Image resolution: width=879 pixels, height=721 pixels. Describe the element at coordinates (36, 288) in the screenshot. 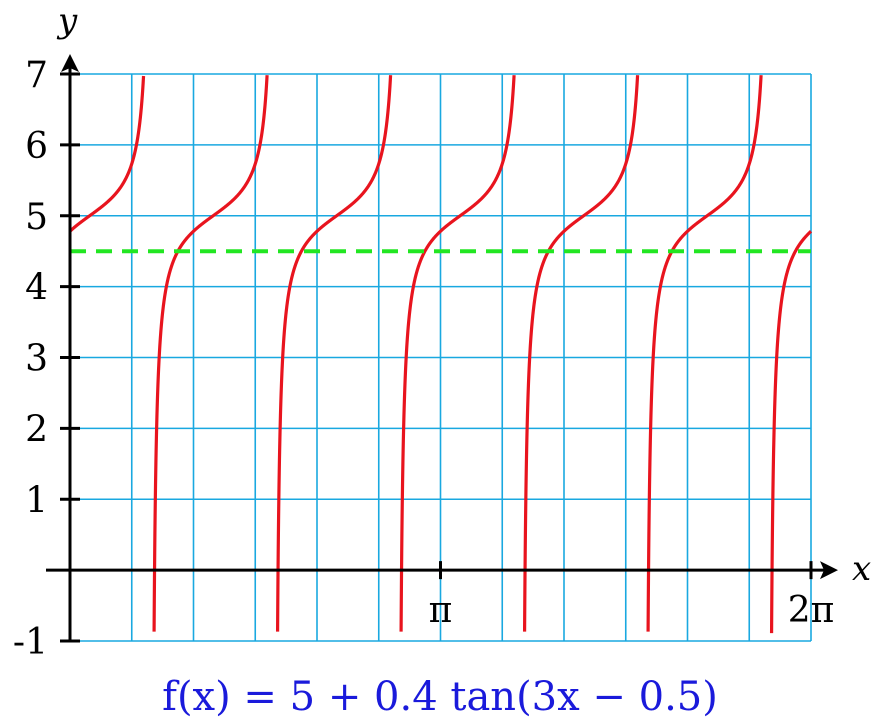

I see `y-tick-label: 4` at that location.